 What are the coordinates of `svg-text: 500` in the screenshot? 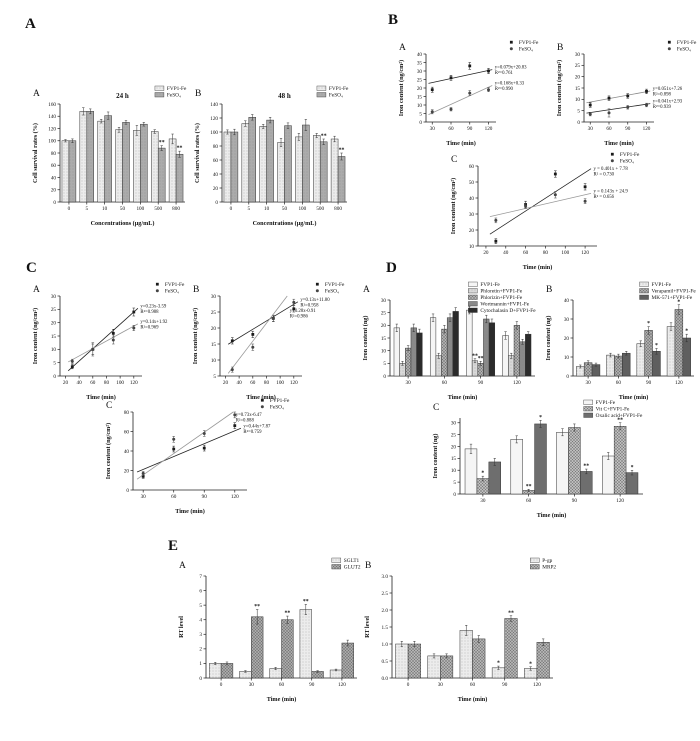 It's located at (320, 209).